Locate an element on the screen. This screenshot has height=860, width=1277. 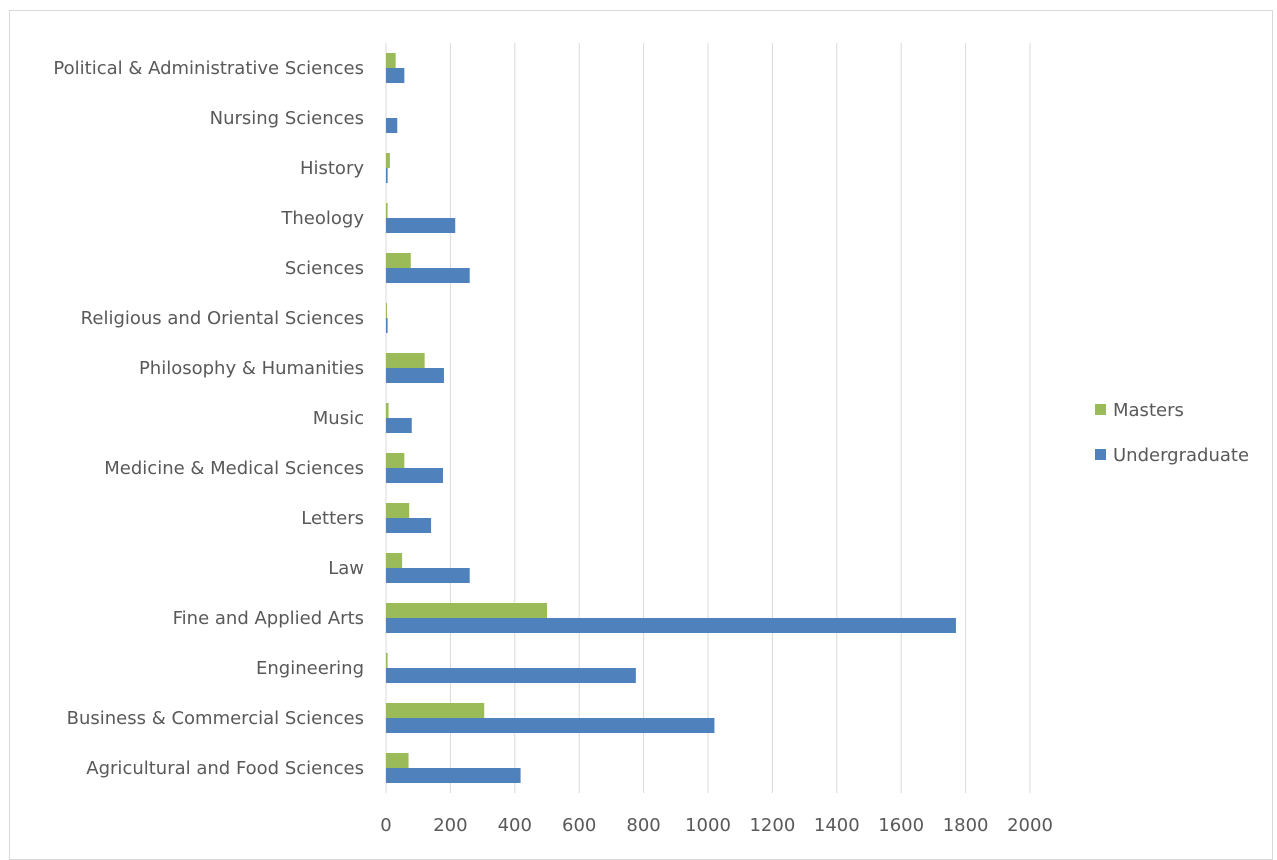
category-label: Letters is located at coordinates (332, 518).